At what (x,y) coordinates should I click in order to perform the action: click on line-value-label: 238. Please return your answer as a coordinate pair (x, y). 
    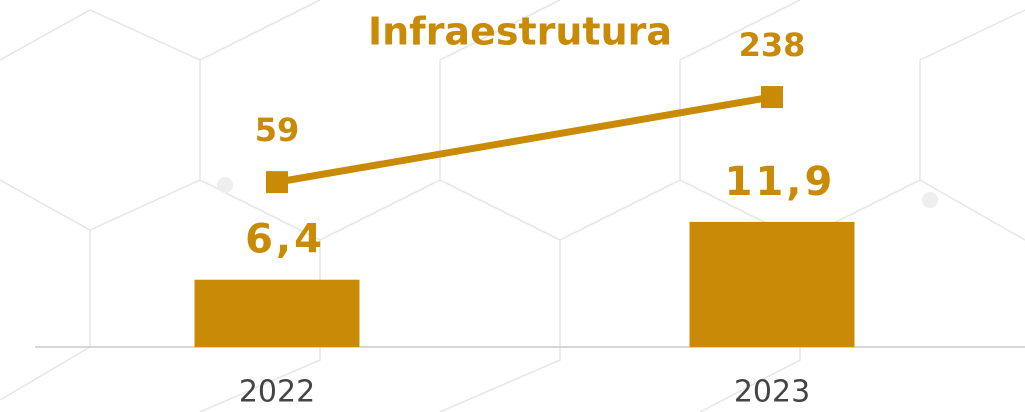
    Looking at the image, I should click on (772, 45).